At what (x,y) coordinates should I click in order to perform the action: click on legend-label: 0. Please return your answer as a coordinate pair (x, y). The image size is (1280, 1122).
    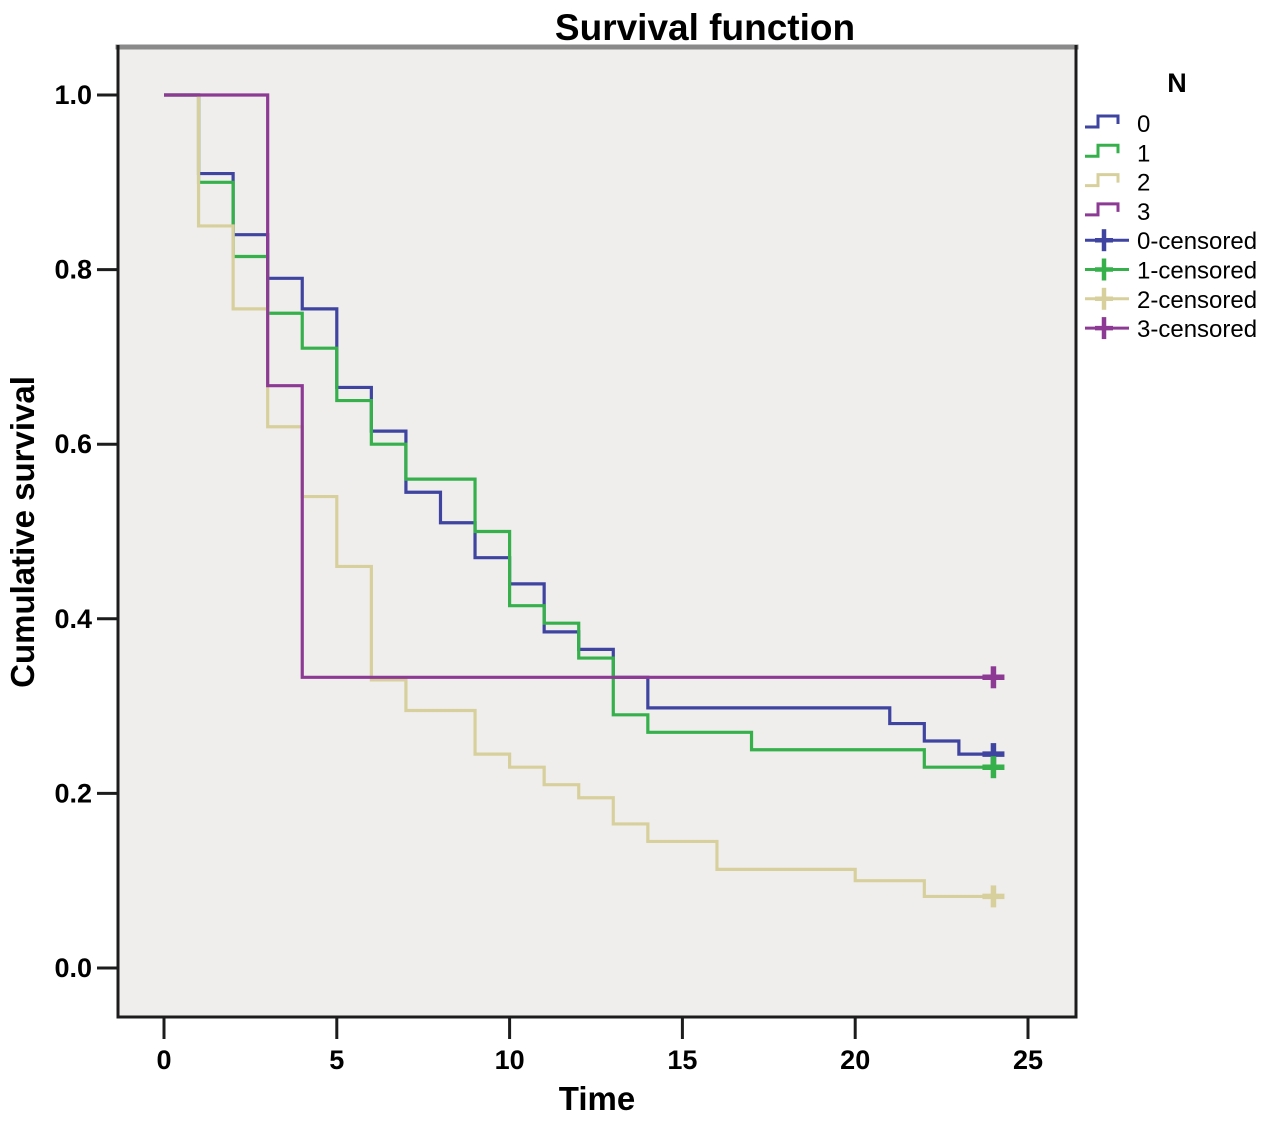
    Looking at the image, I should click on (1143, 124).